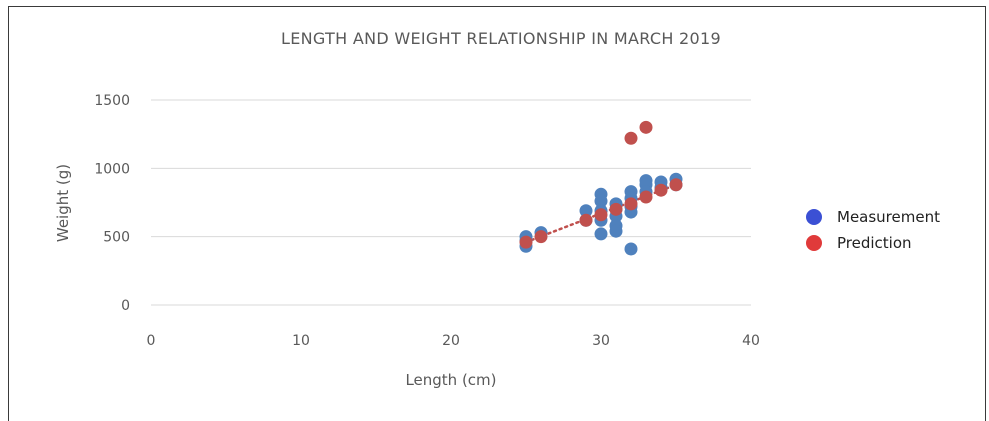 The height and width of the screenshot is (421, 989). What do you see at coordinates (116, 238) in the screenshot?
I see `y-tick-label: 500` at bounding box center [116, 238].